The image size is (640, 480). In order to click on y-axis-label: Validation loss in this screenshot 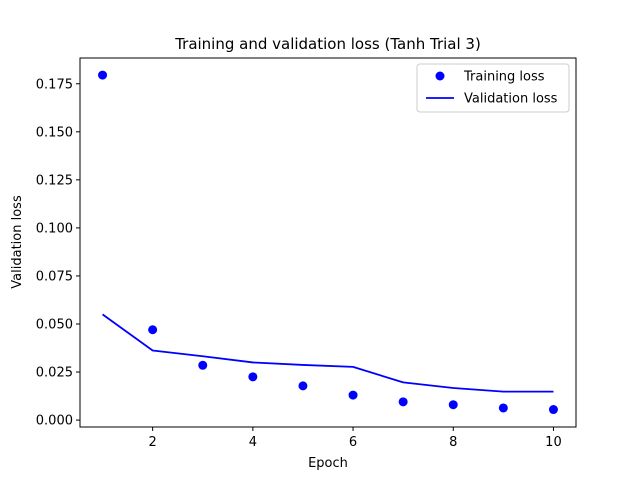, I will do `click(17, 242)`.